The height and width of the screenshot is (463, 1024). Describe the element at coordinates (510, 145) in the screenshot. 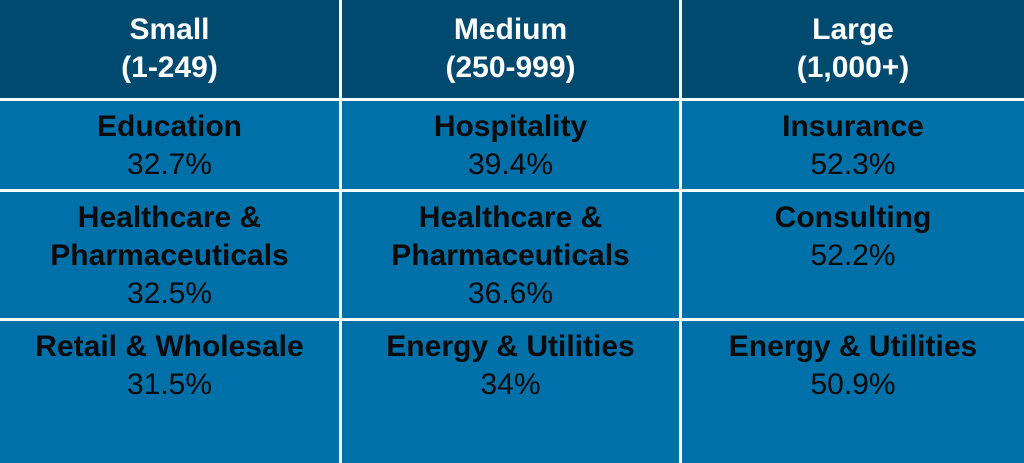

I see `cell-medium-row-1: Hospitality 39.4%` at that location.